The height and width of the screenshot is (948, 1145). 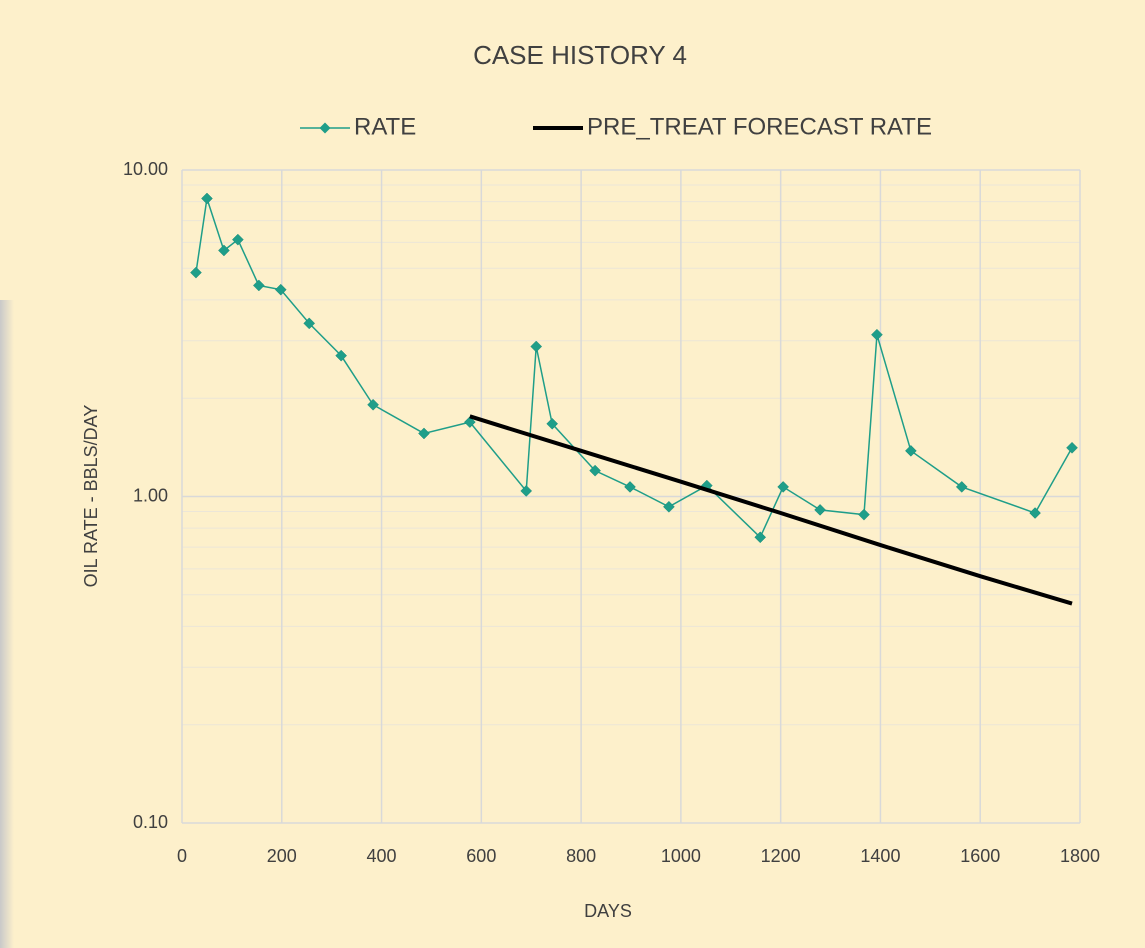 I want to click on x-tick-label: 0, so click(x=182, y=856).